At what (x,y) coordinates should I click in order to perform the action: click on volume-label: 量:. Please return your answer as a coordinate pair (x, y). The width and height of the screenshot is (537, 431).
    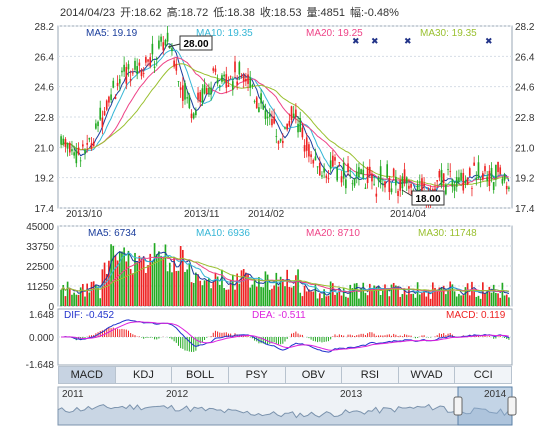
    Looking at the image, I should click on (313, 13).